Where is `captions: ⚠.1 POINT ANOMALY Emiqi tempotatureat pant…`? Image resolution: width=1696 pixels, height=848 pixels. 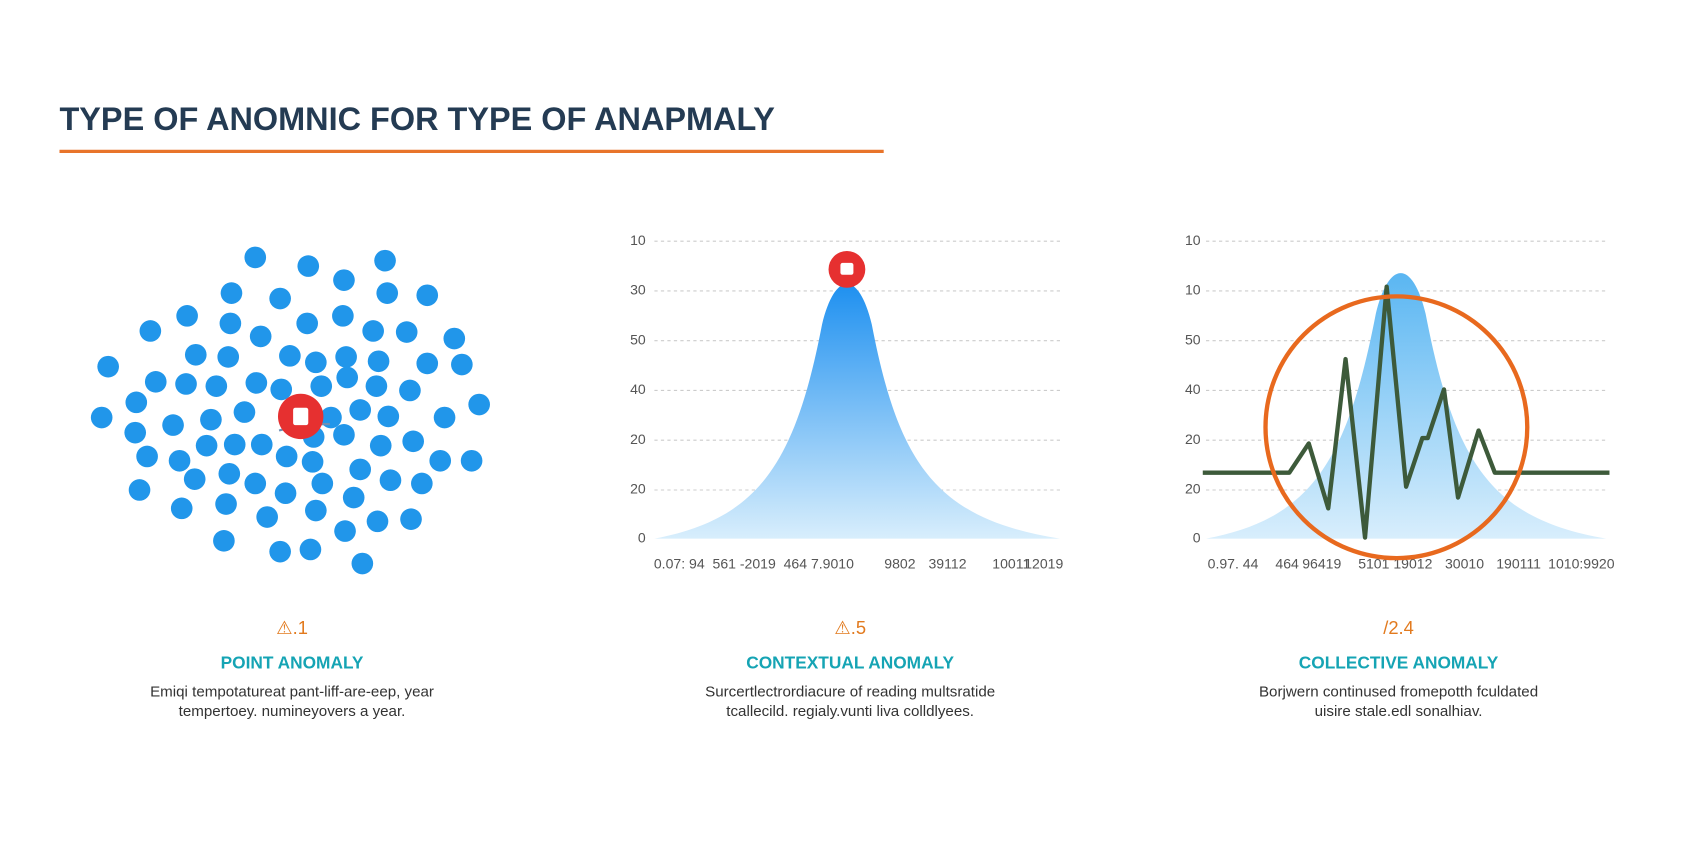 captions: ⚠.1 POINT ANOMALY Emiqi tempotatureat pant… is located at coordinates (844, 668).